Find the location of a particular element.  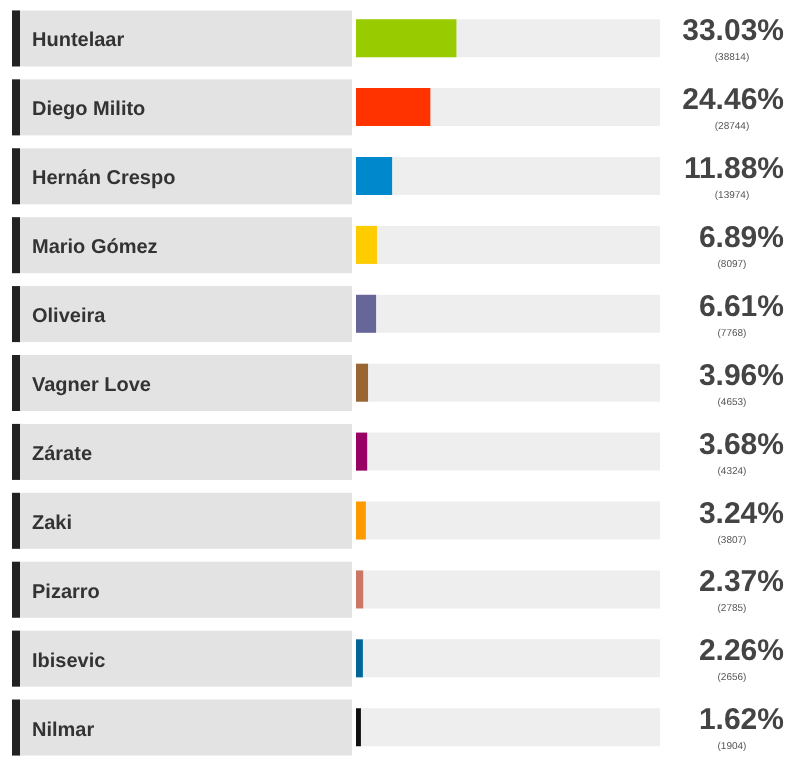

data-label: 2.26% is located at coordinates (741, 651).